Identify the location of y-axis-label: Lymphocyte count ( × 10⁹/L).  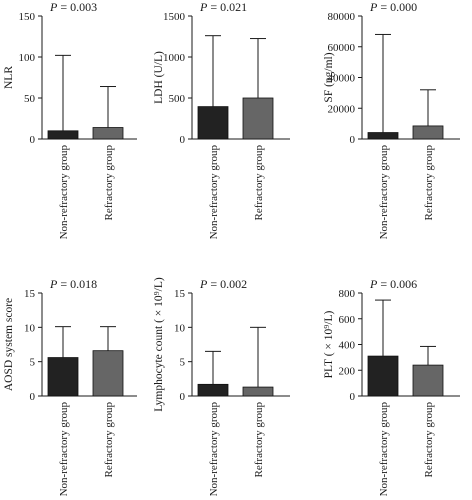
(159, 344).